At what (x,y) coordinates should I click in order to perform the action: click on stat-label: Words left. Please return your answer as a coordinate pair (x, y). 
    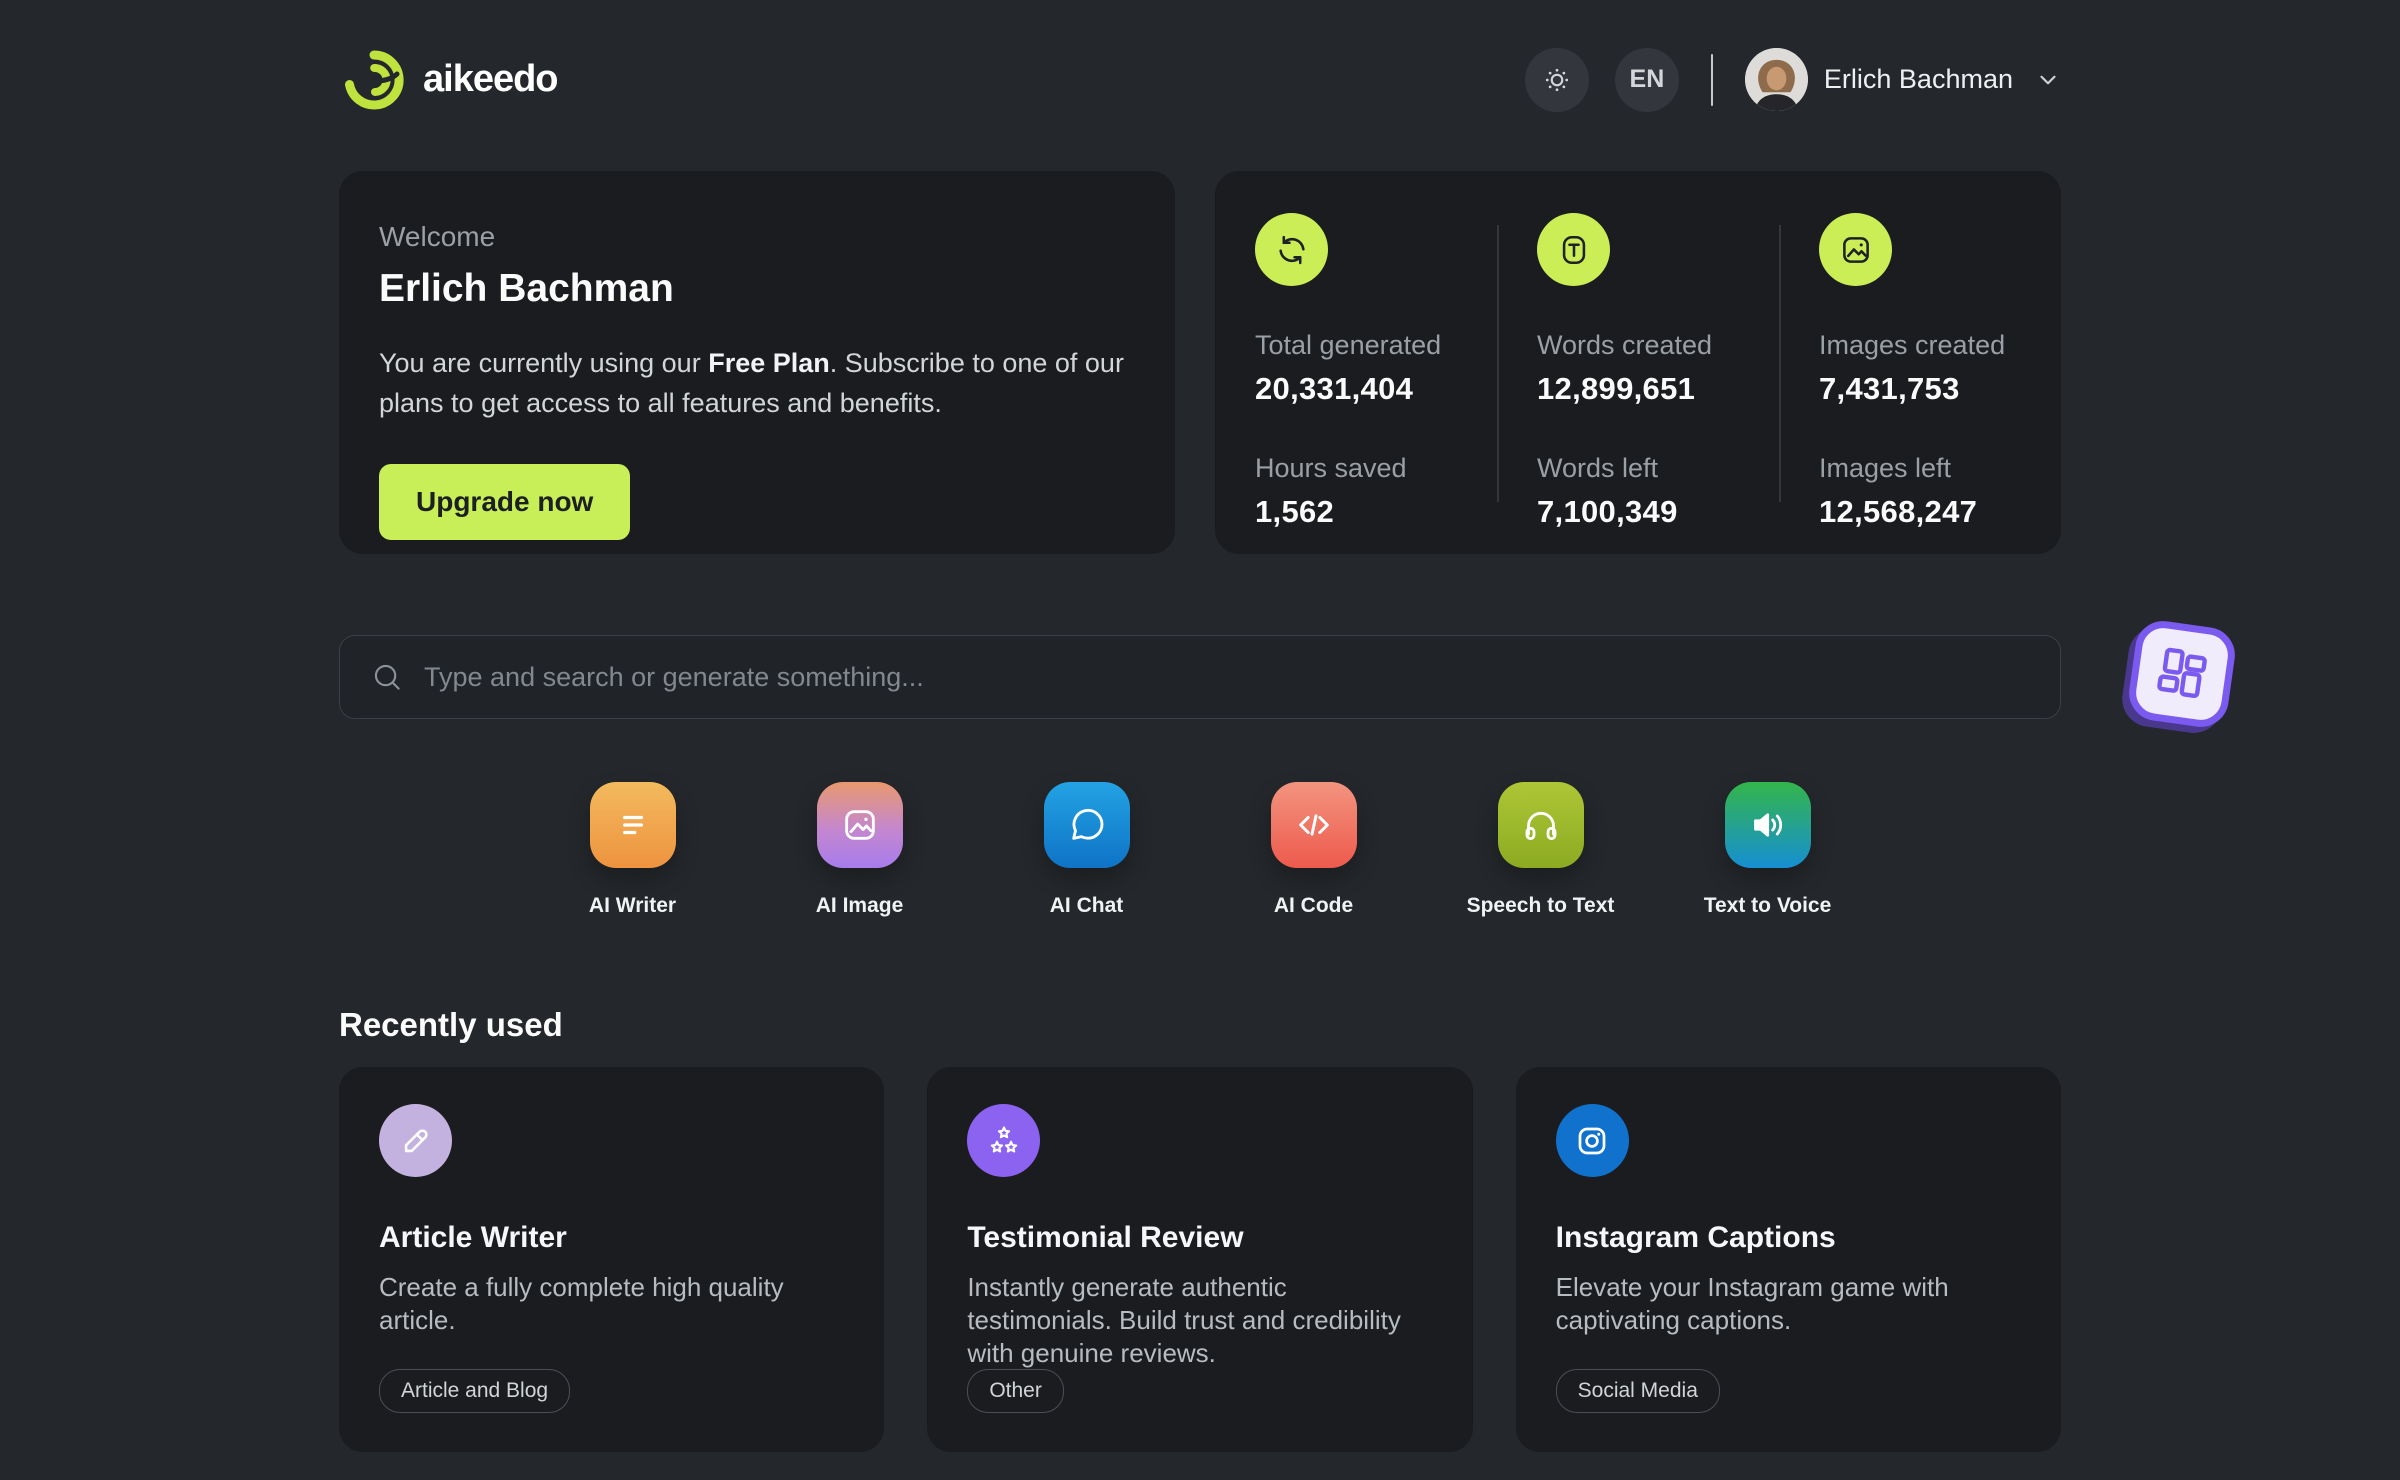
    Looking at the image, I should click on (1598, 468).